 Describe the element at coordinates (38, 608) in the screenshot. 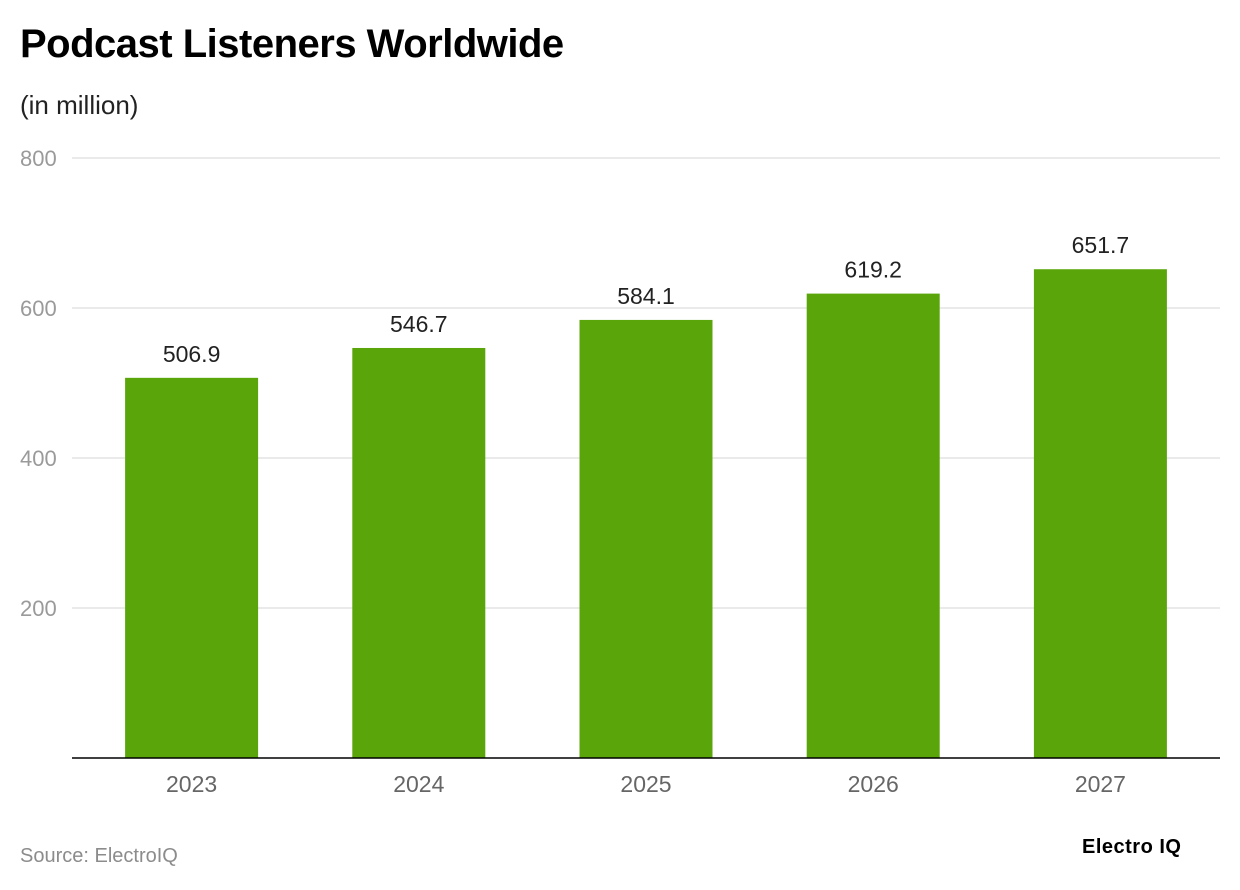

I see `y-tick-label: 200` at that location.